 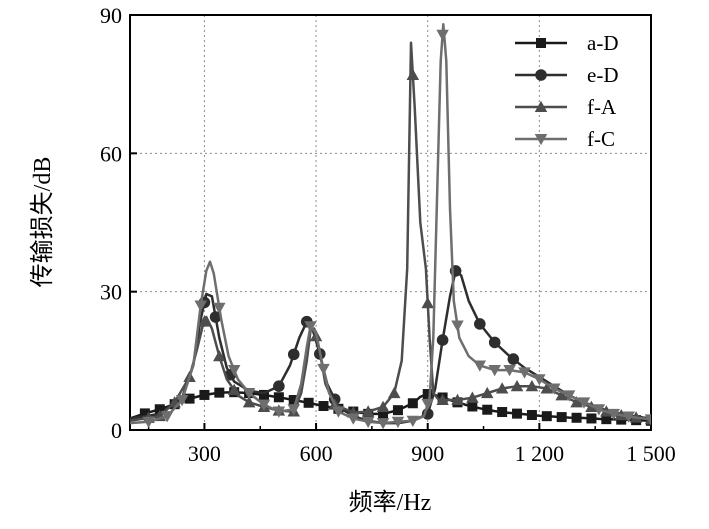 I want to click on x-tick-label: 1 500, so click(x=651, y=453).